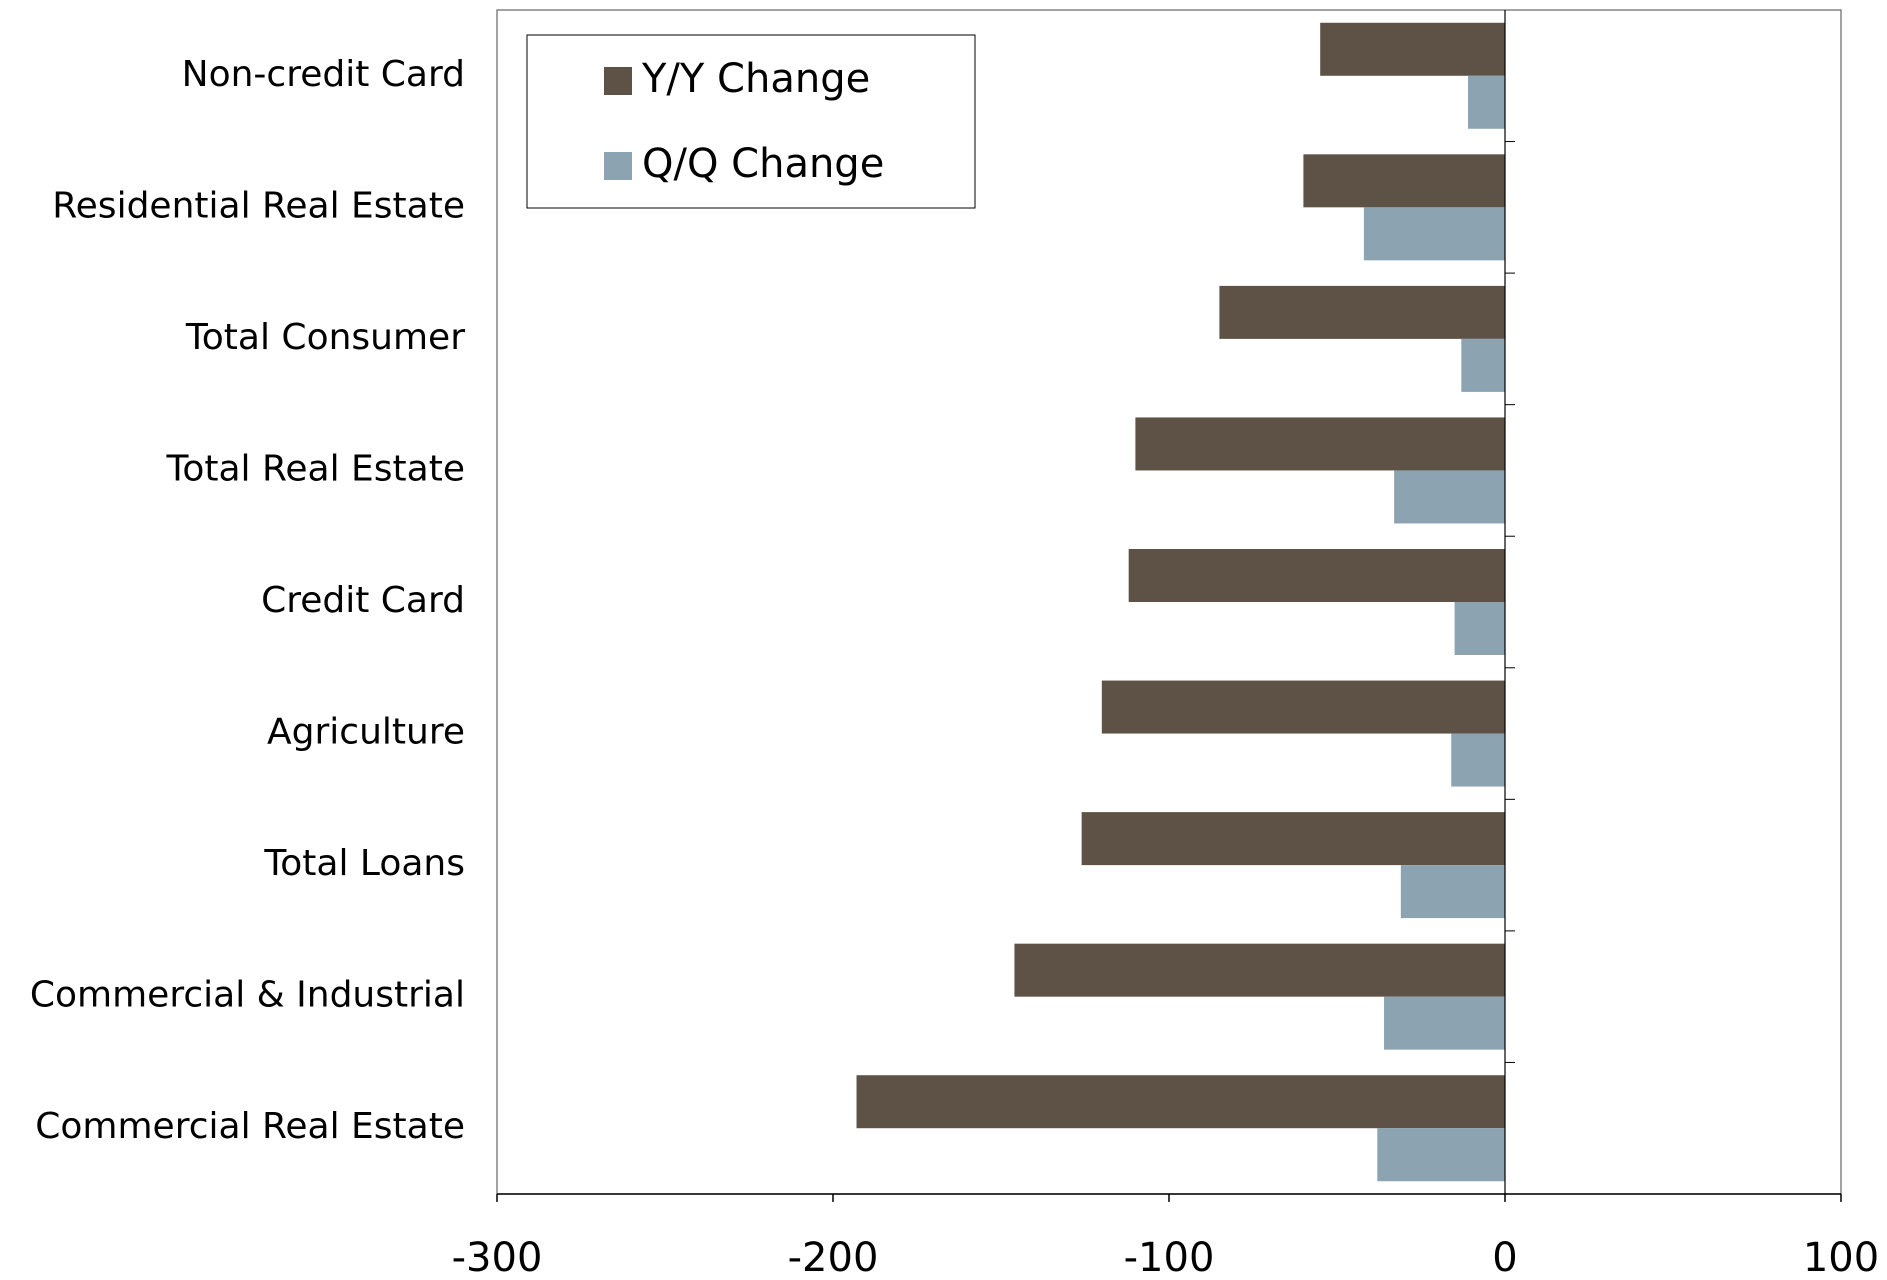 The width and height of the screenshot is (1887, 1280). Describe the element at coordinates (497, 1257) in the screenshot. I see `x-tick-label: -300` at that location.